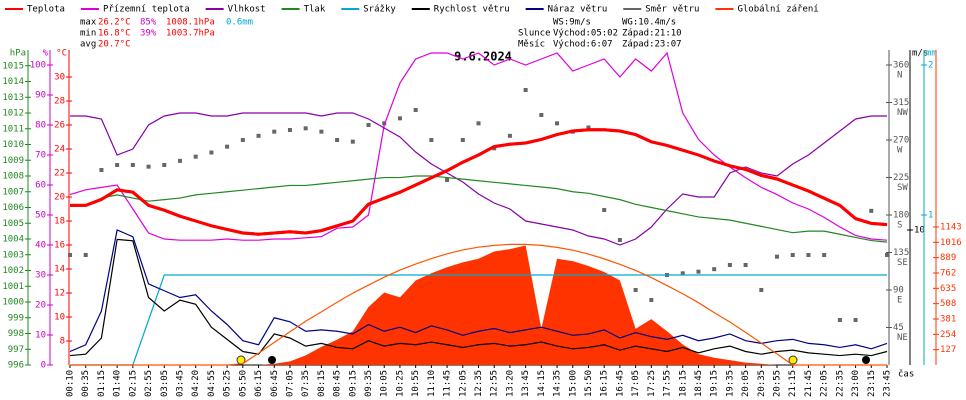  Describe the element at coordinates (61, 54) in the screenshot. I see `y-axis-label: °C` at that location.